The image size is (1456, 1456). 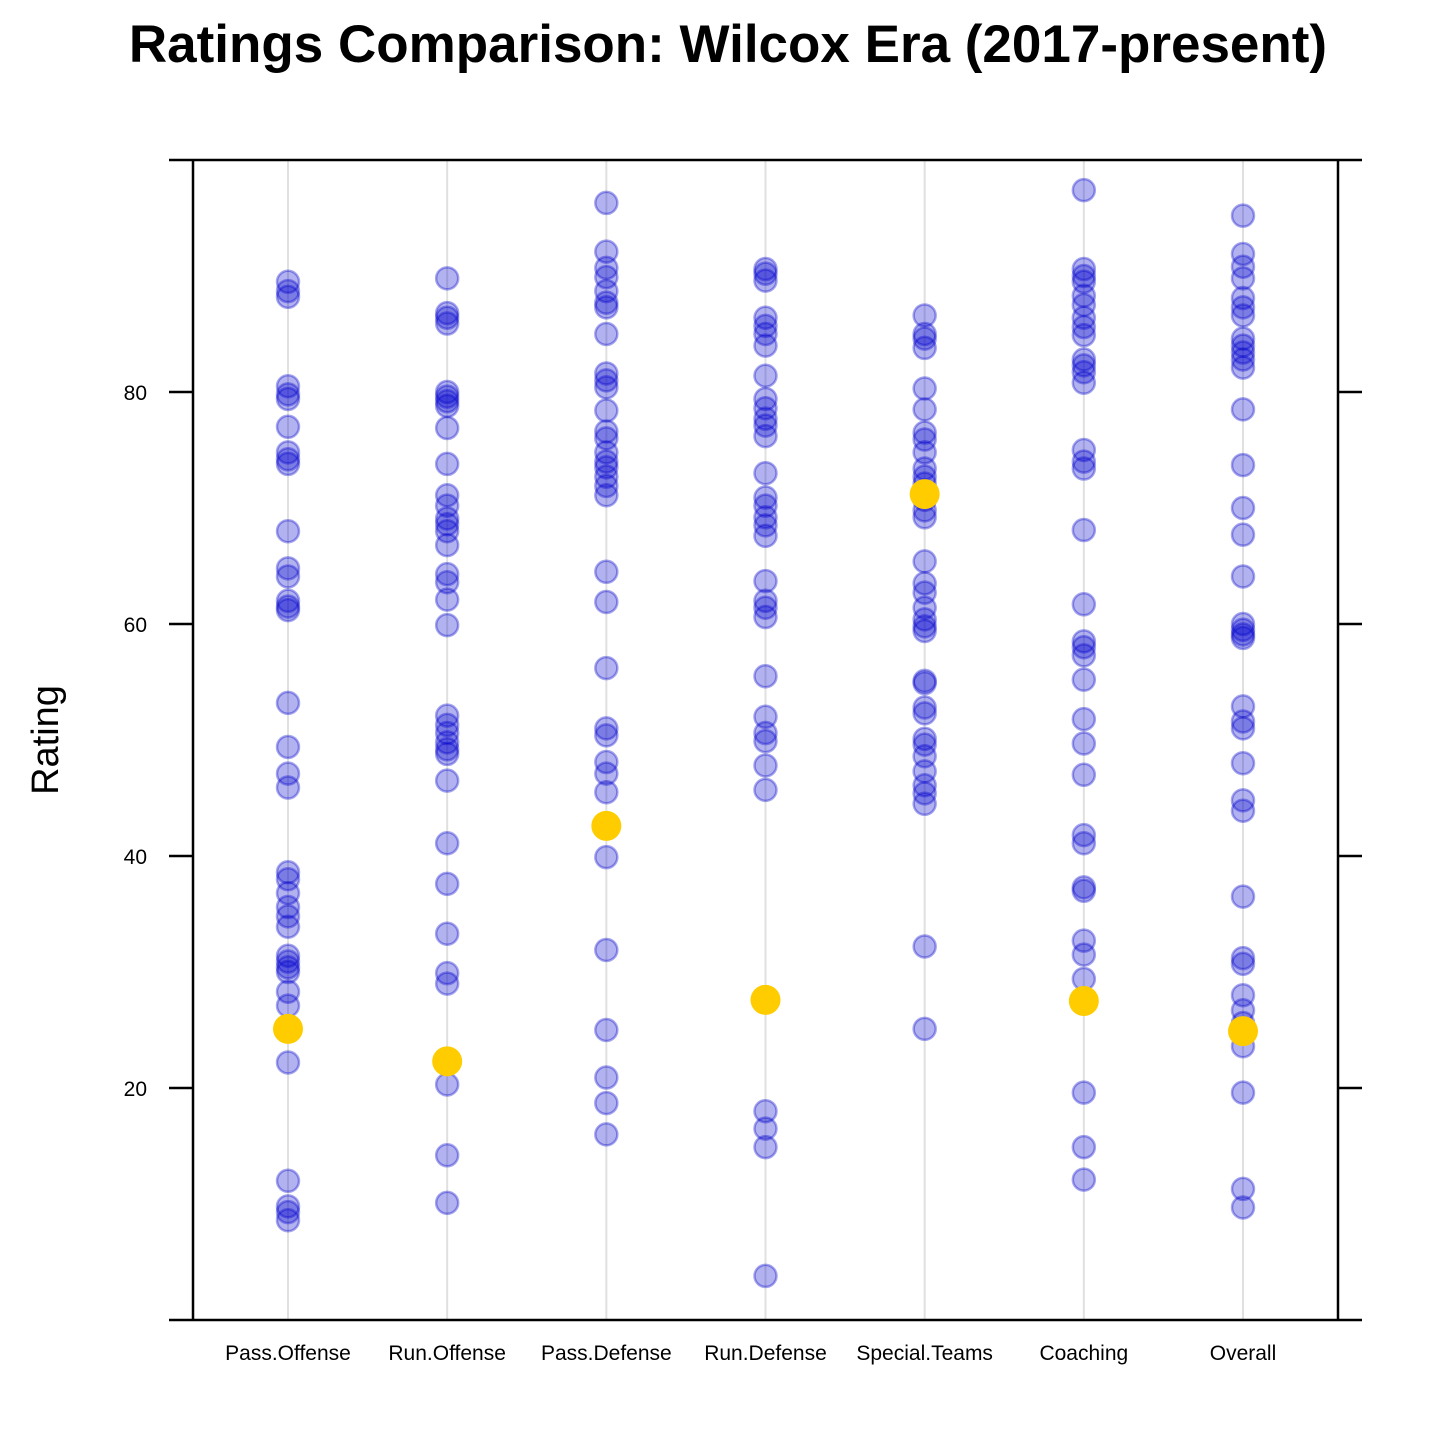 What do you see at coordinates (924, 744) in the screenshot?
I see `data-point-Special.Teams-27` at bounding box center [924, 744].